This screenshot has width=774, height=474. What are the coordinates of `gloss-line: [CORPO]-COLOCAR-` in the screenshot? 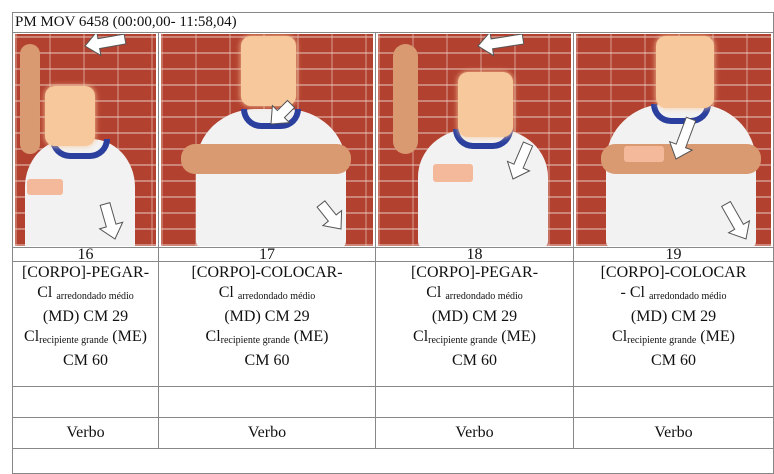 It's located at (267, 272).